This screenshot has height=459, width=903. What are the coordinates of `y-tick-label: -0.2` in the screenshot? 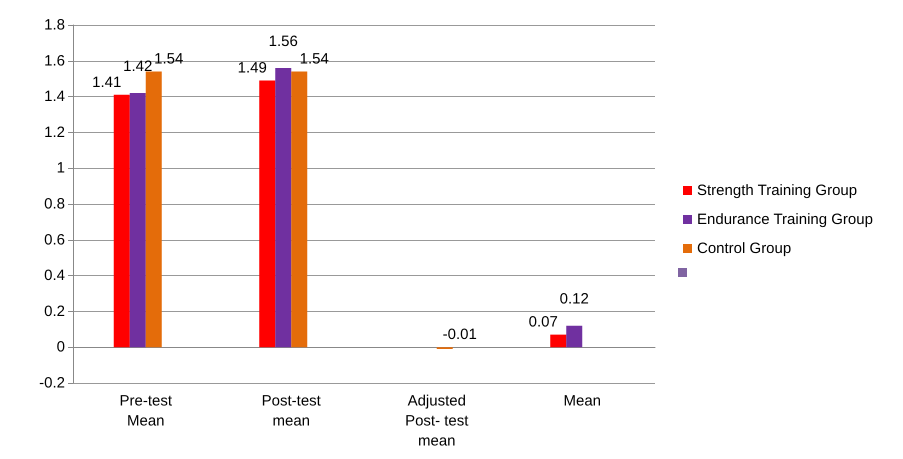 It's located at (52, 383).